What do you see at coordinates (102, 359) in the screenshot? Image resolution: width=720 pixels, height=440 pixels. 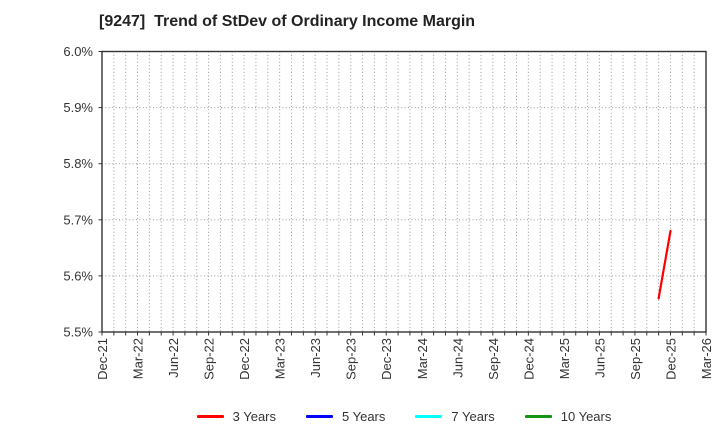 I see `x-tick-label: Dec-21` at bounding box center [102, 359].